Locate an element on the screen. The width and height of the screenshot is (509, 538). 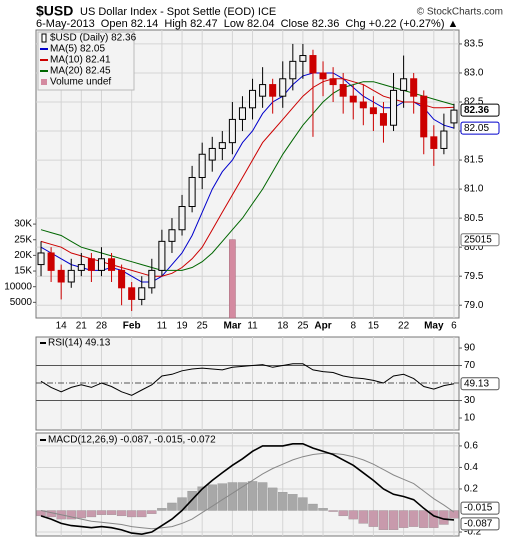
value-tag-label: 25015 is located at coordinates (478, 239).